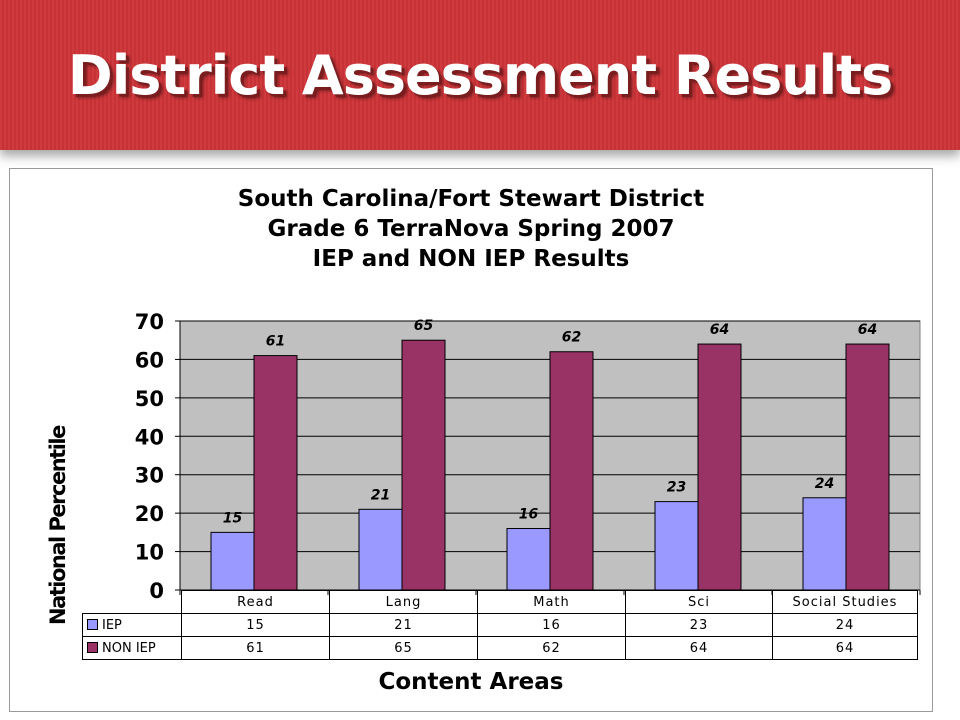 The height and width of the screenshot is (720, 960). What do you see at coordinates (551, 625) in the screenshot?
I see `table-cell: 16` at bounding box center [551, 625].